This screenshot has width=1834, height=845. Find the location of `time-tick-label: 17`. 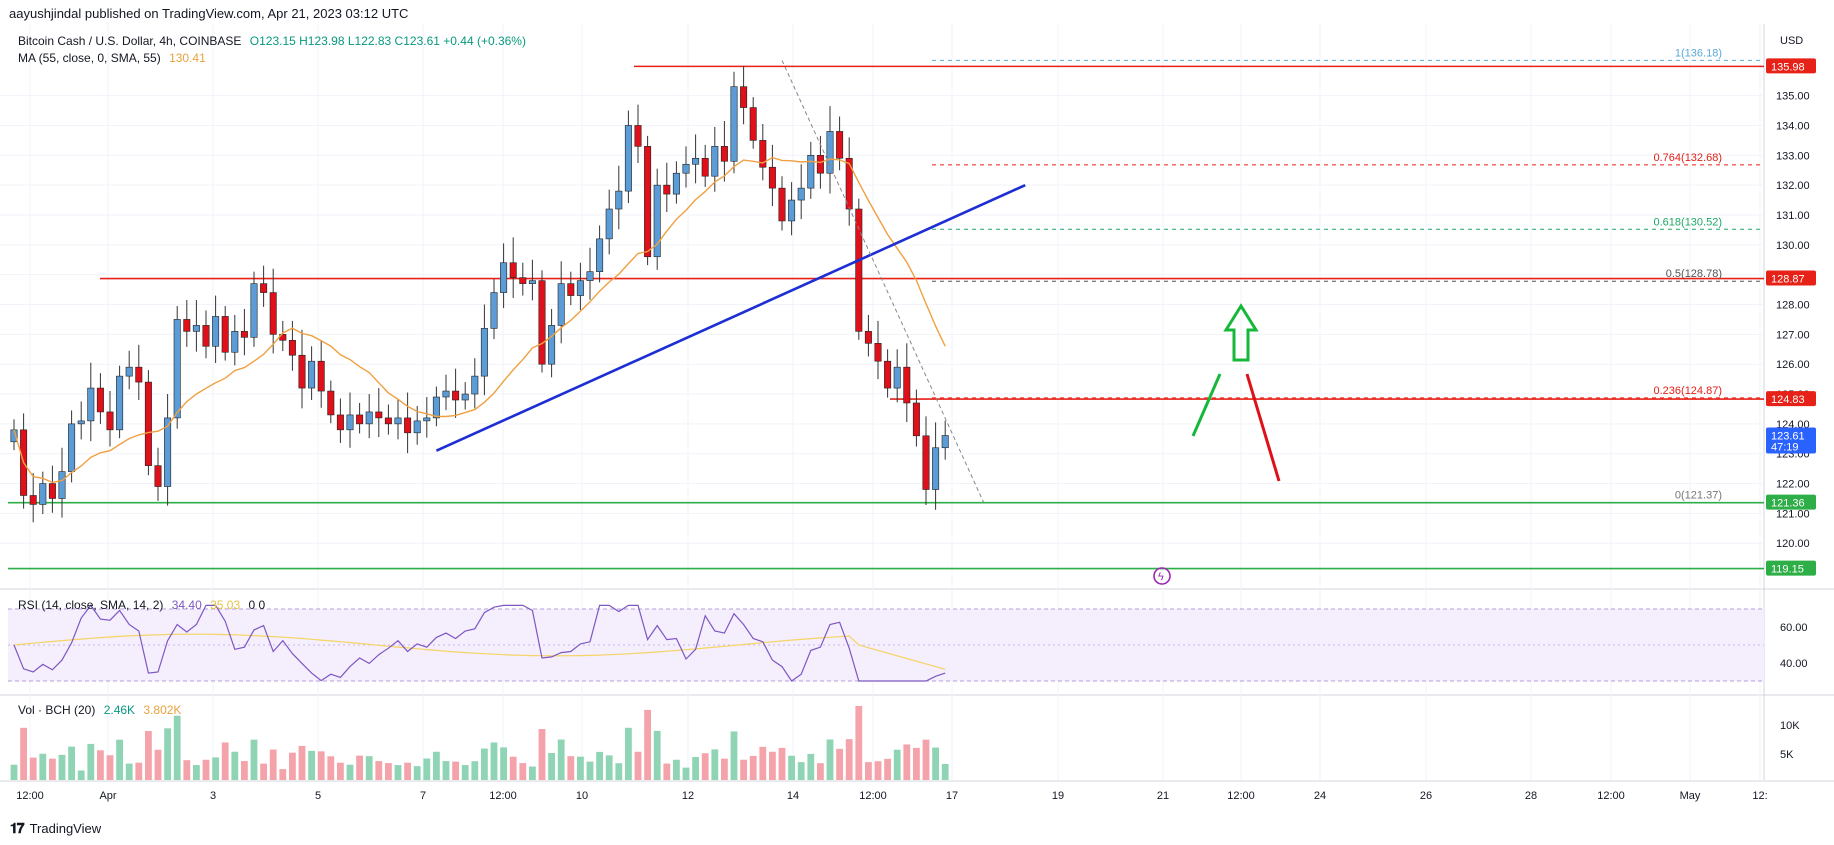

time-tick-label: 17 is located at coordinates (952, 796).